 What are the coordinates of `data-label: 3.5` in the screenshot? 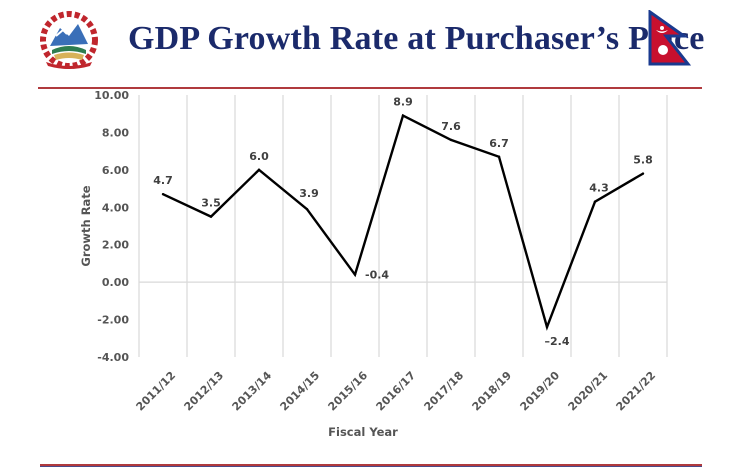 It's located at (211, 203).